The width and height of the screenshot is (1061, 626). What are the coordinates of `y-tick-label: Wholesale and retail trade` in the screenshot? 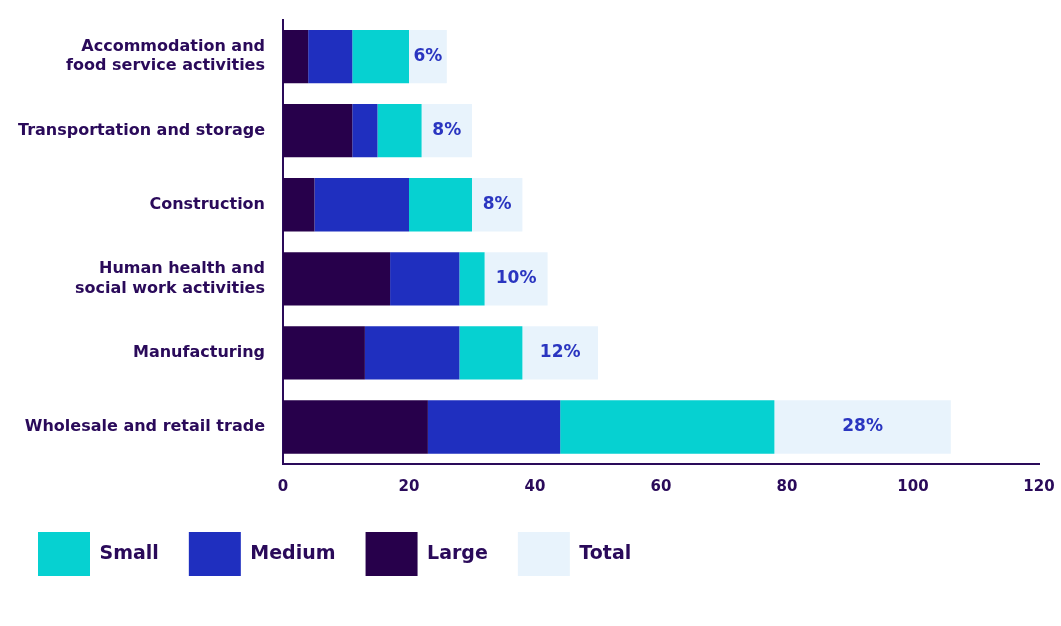 It's located at (145, 426).